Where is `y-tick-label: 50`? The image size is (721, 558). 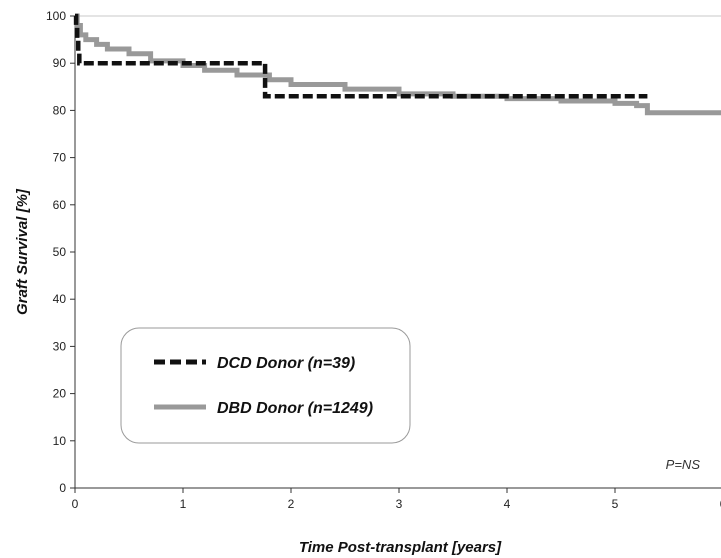 y-tick-label: 50 is located at coordinates (60, 252).